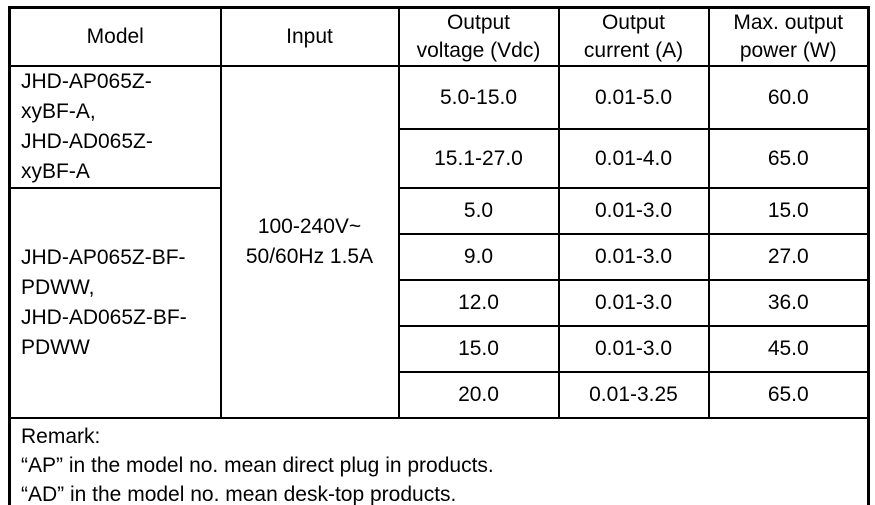 This screenshot has height=505, width=875. What do you see at coordinates (115, 36) in the screenshot?
I see `col-header-model: Model` at bounding box center [115, 36].